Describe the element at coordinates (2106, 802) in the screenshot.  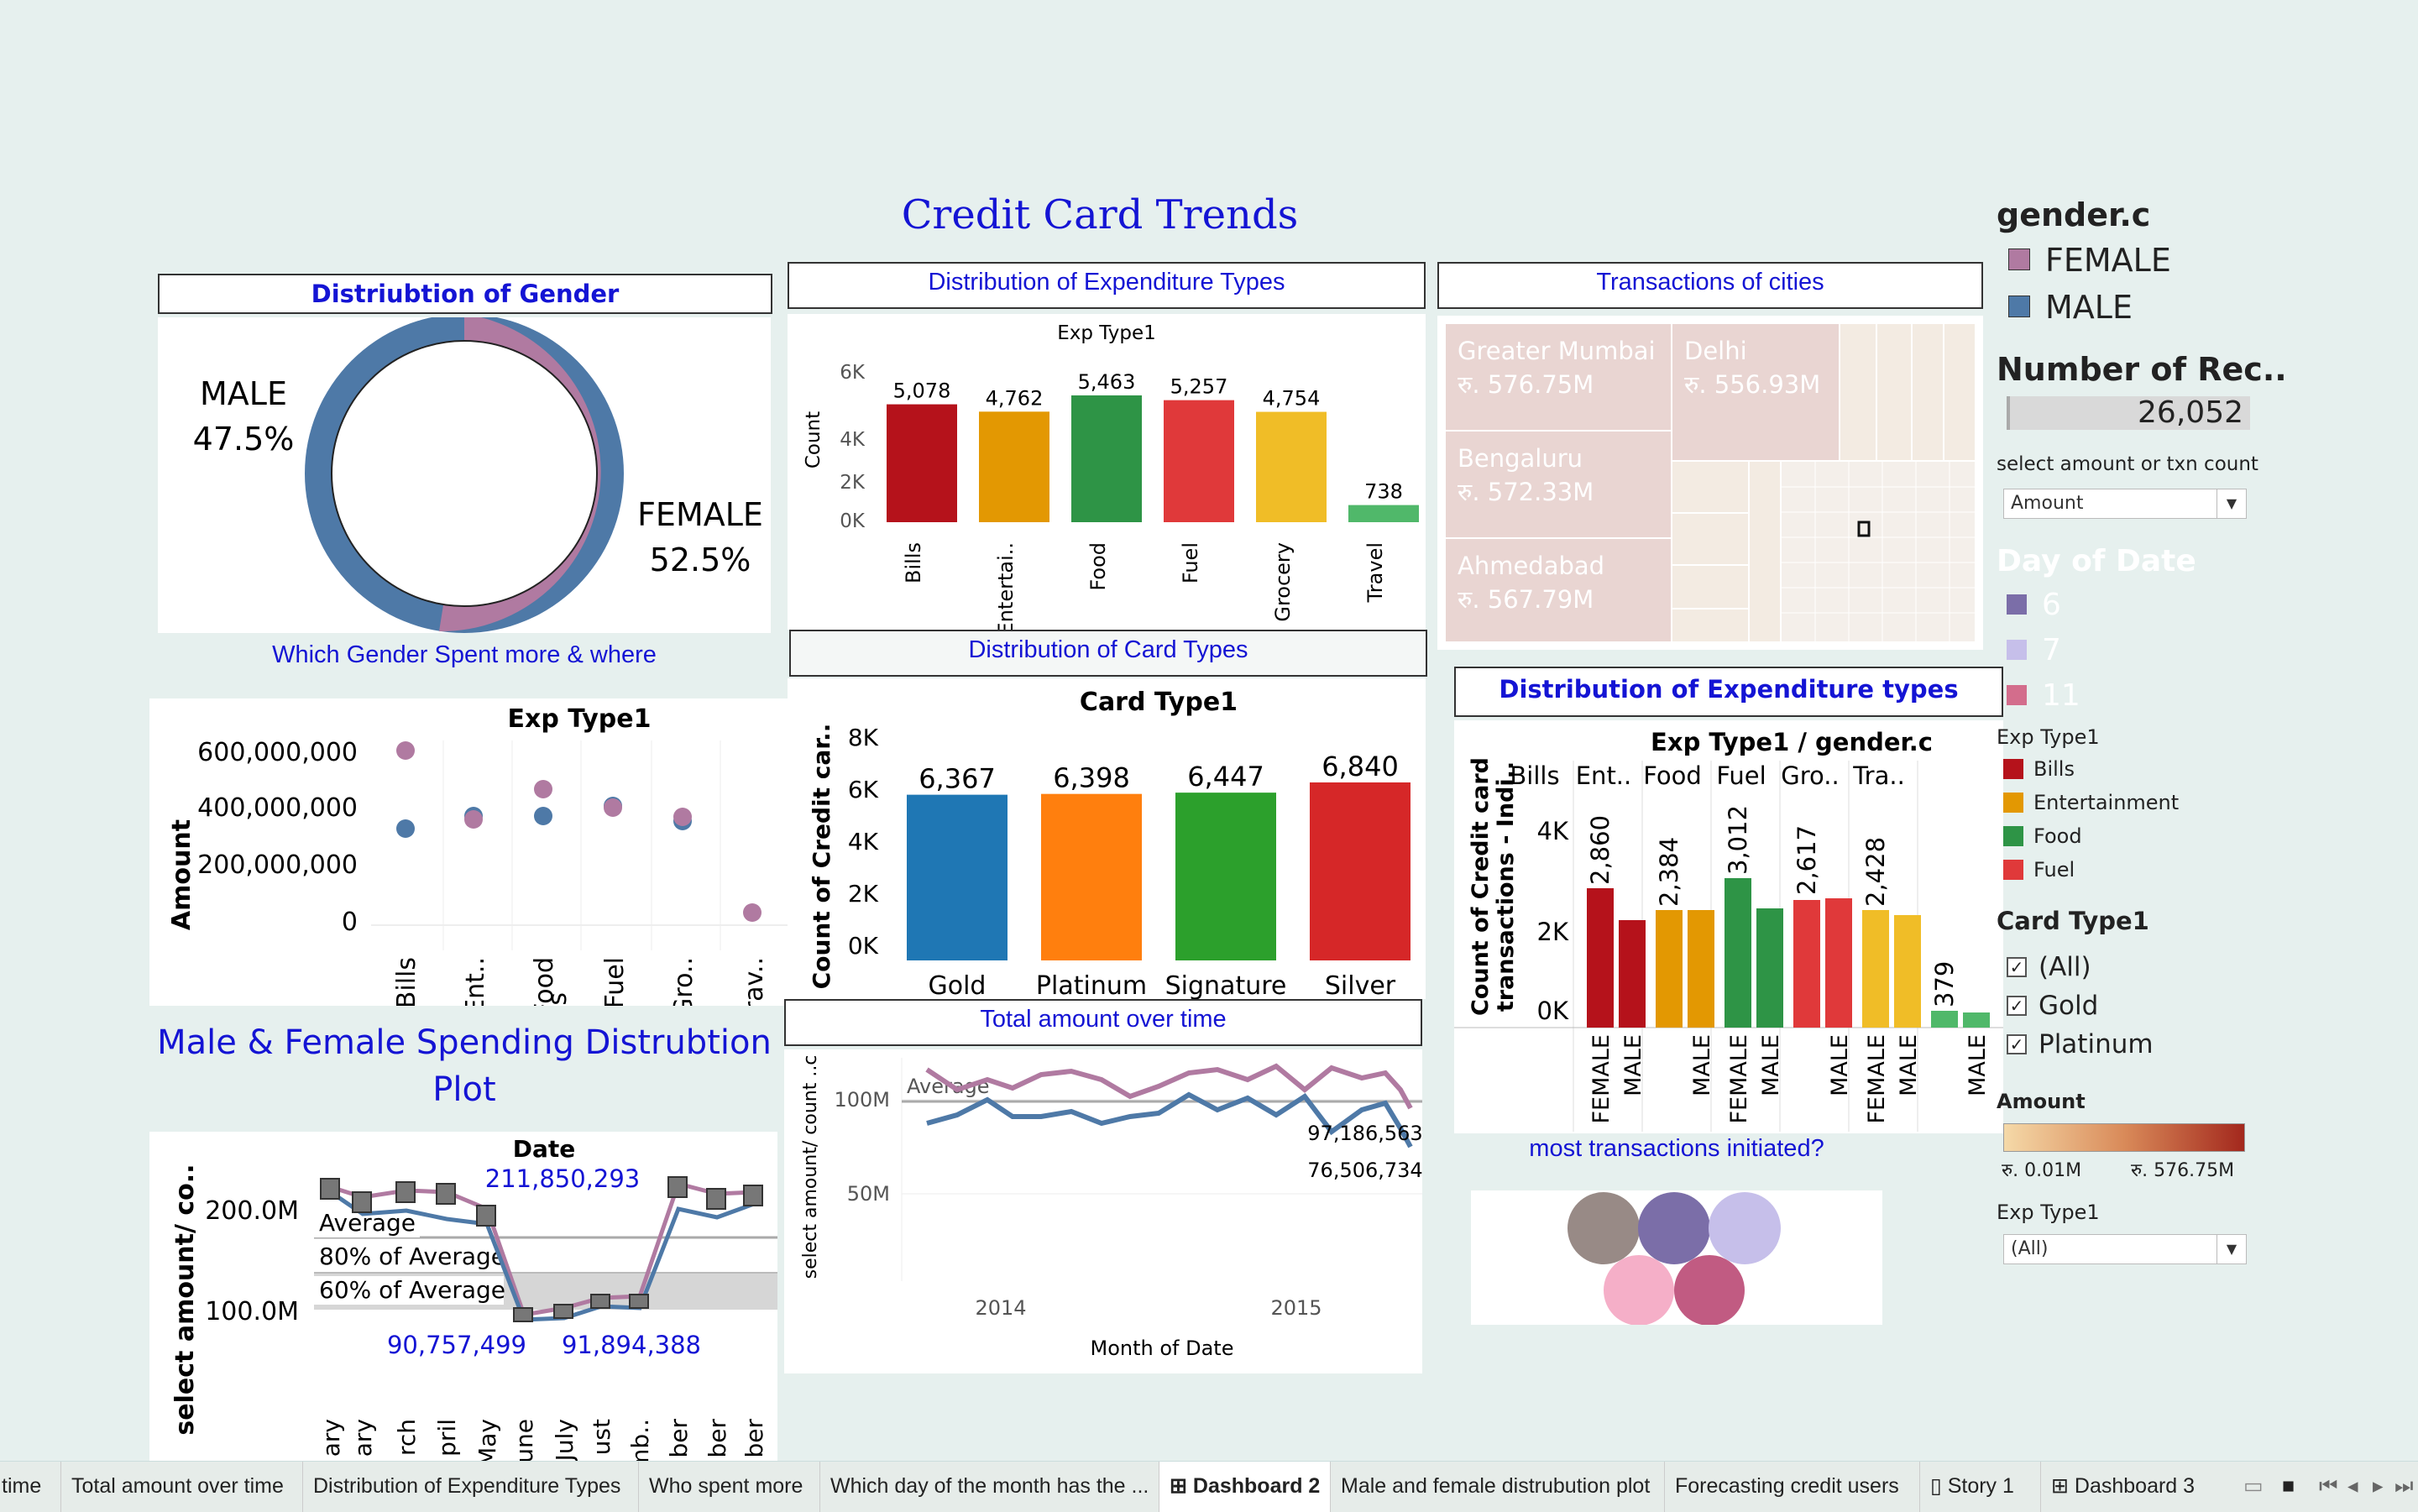
I see `legend-item-entertainment: Entertainment` at that location.